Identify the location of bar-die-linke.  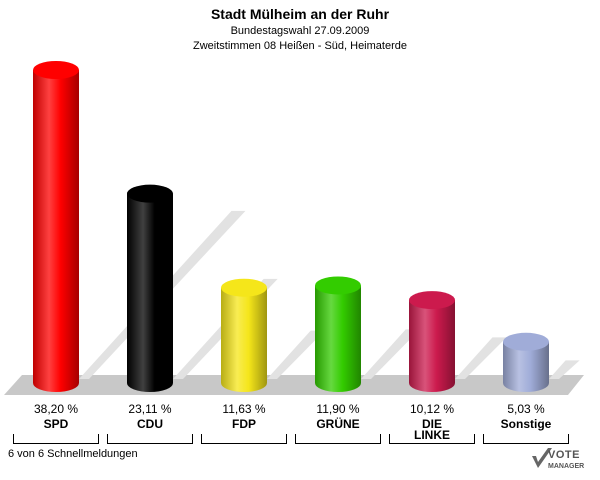
(432, 346).